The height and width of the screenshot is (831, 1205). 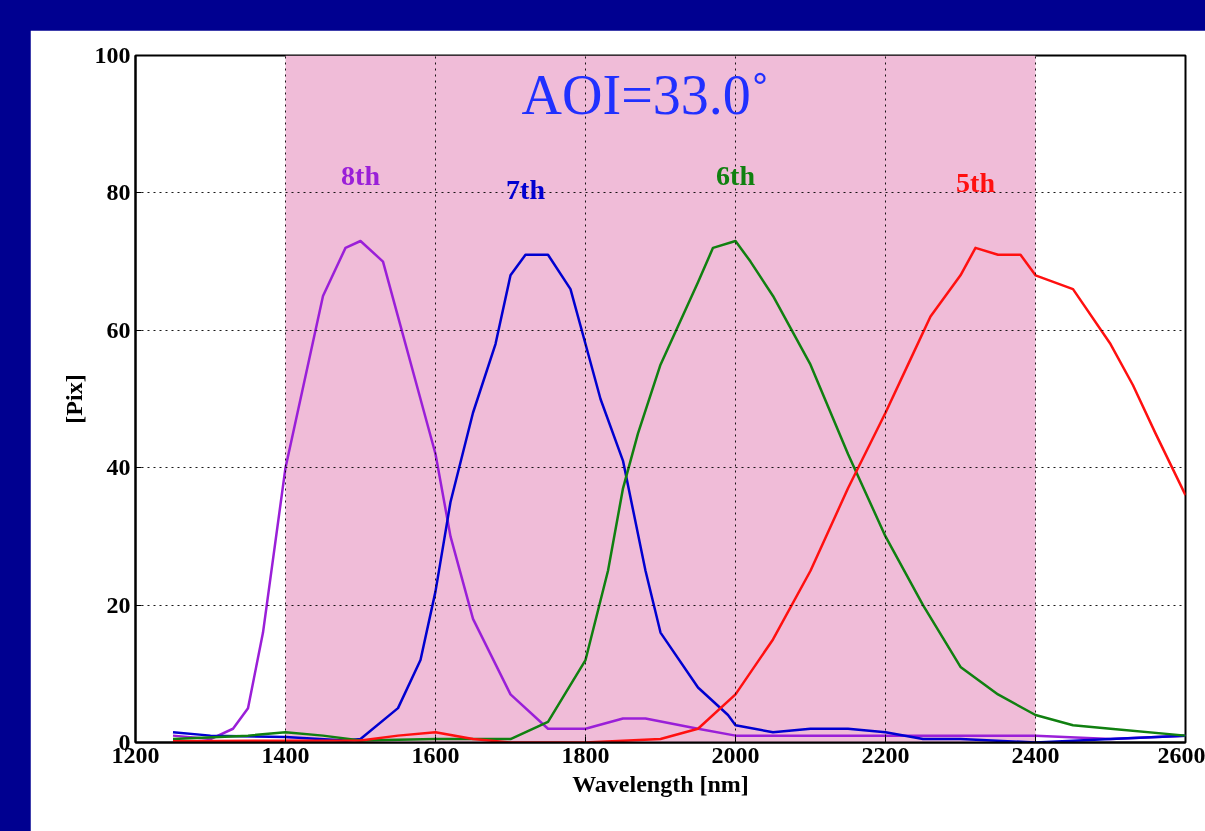 I want to click on x-axis-title: Wavelength [nm], so click(x=660, y=783).